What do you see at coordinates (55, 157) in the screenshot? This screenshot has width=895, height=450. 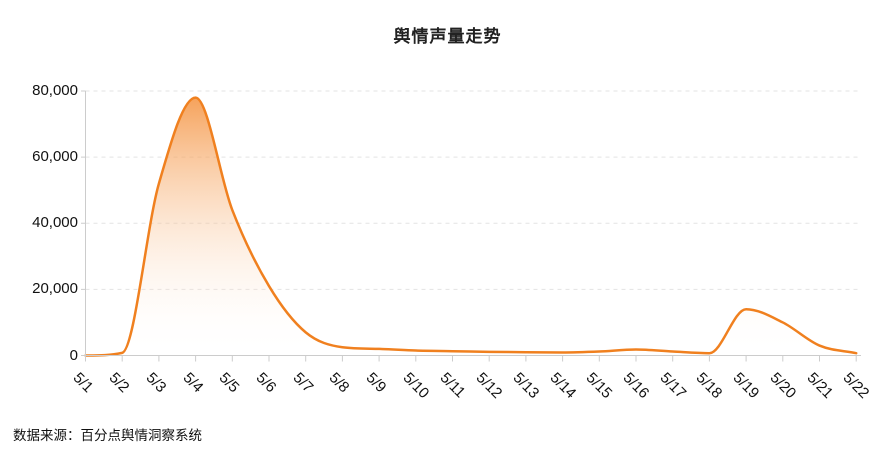 I see `y-axis-tick-label: 60,000` at bounding box center [55, 157].